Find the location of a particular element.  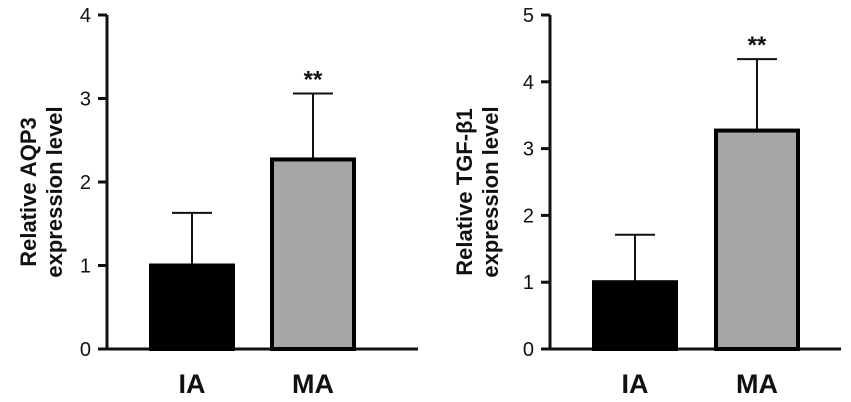

chart1-y-axis-label-line: expression level is located at coordinates (54, 191).